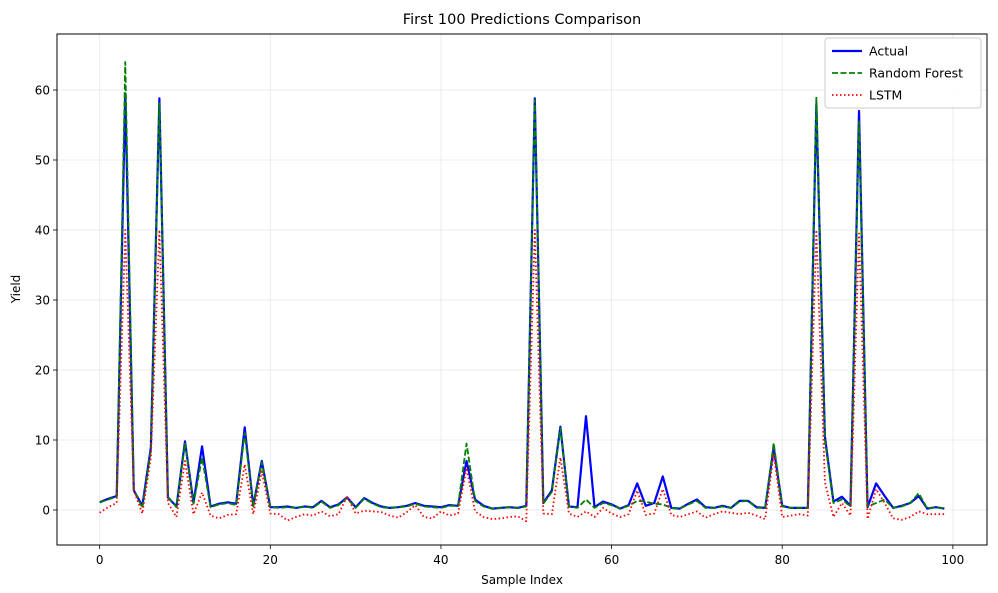 This screenshot has width=998, height=593. I want to click on x-axis-ticks: 0 20 40 60 80 100, so click(530, 556).